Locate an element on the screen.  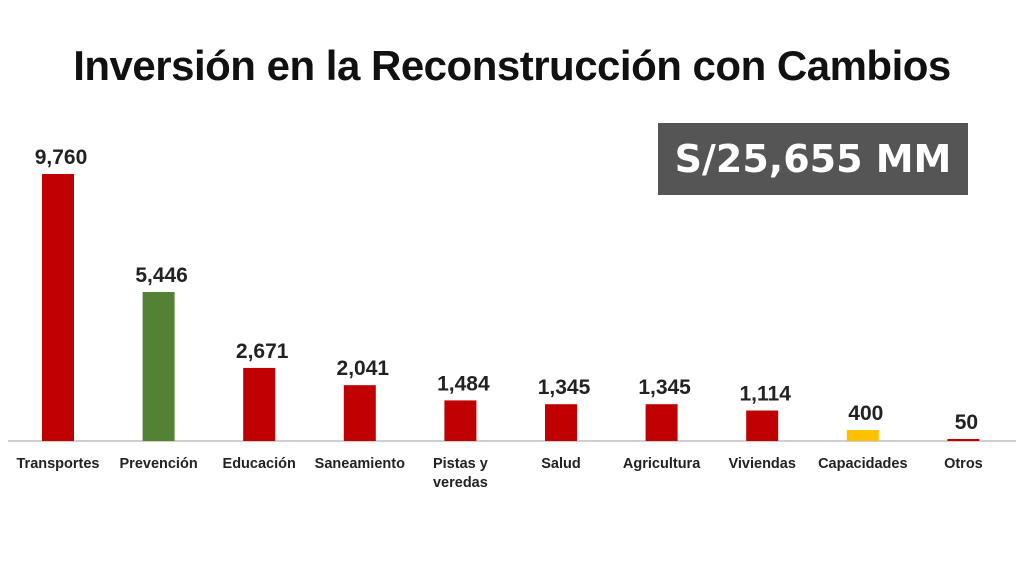
bar-value-label-9: 50 is located at coordinates (966, 422).